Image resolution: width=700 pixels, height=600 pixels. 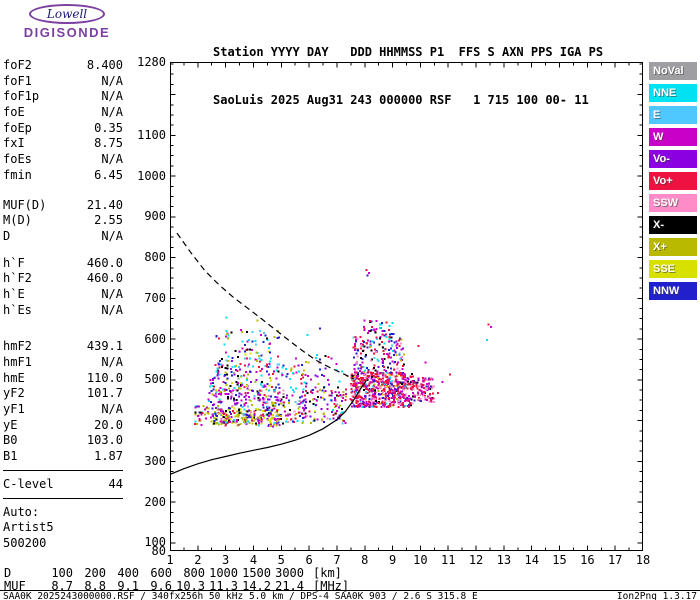 I want to click on param-label: yE, so click(x=10, y=424).